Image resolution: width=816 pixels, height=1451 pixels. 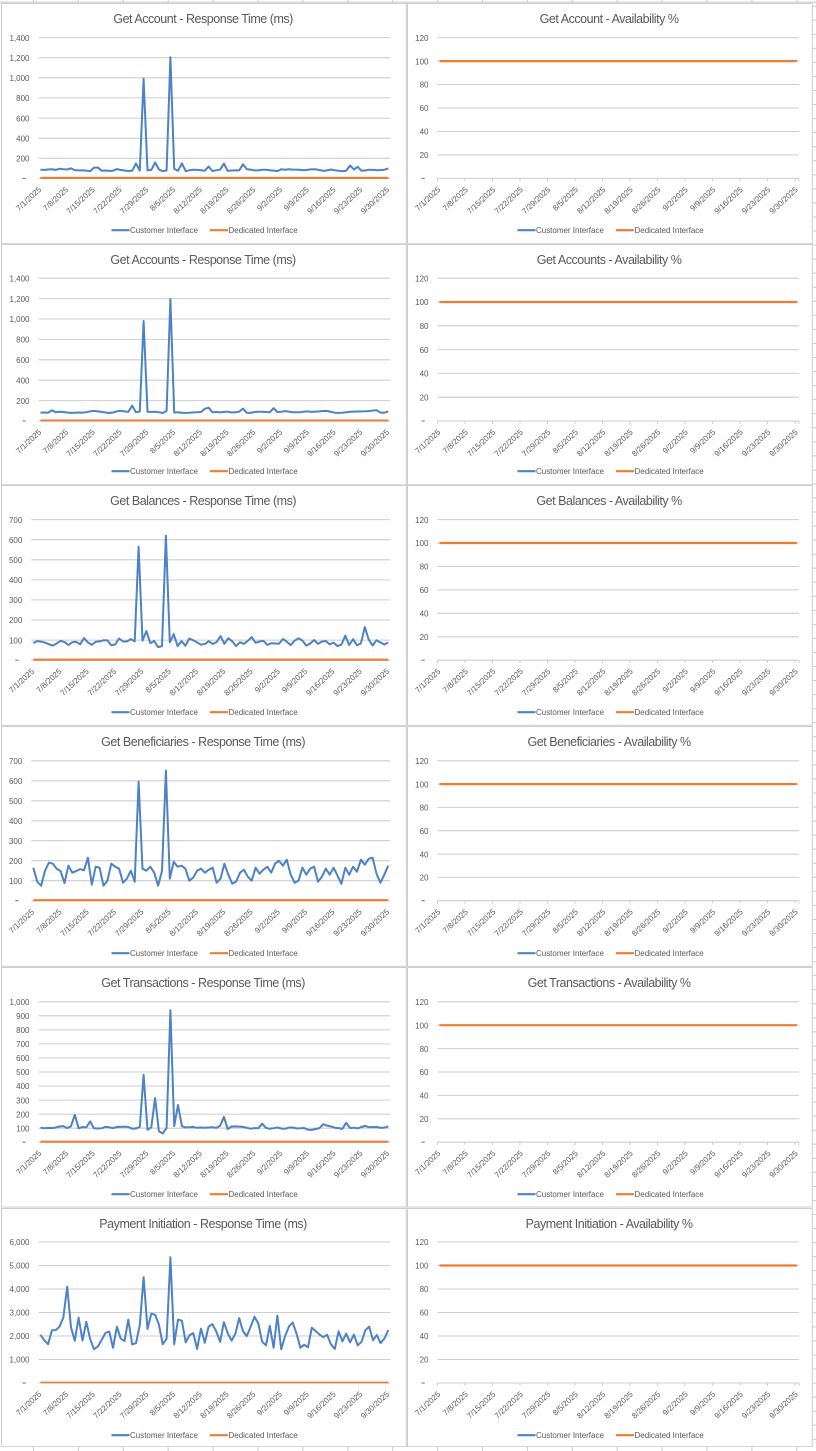 I want to click on svg-text:Get Transactions - Response Ti: Get Transactions - Response Time (ms), so click(x=203, y=983).